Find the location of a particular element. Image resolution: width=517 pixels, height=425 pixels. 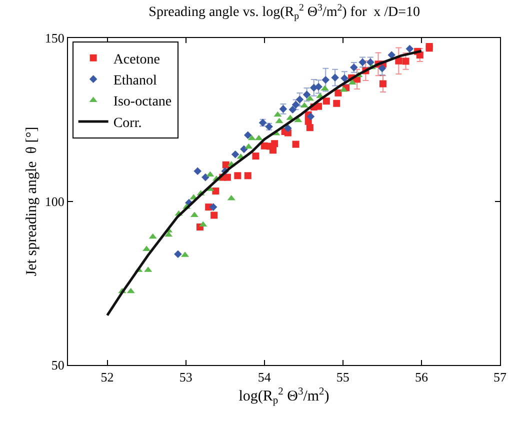

x-tick-label: 54 is located at coordinates (265, 377).